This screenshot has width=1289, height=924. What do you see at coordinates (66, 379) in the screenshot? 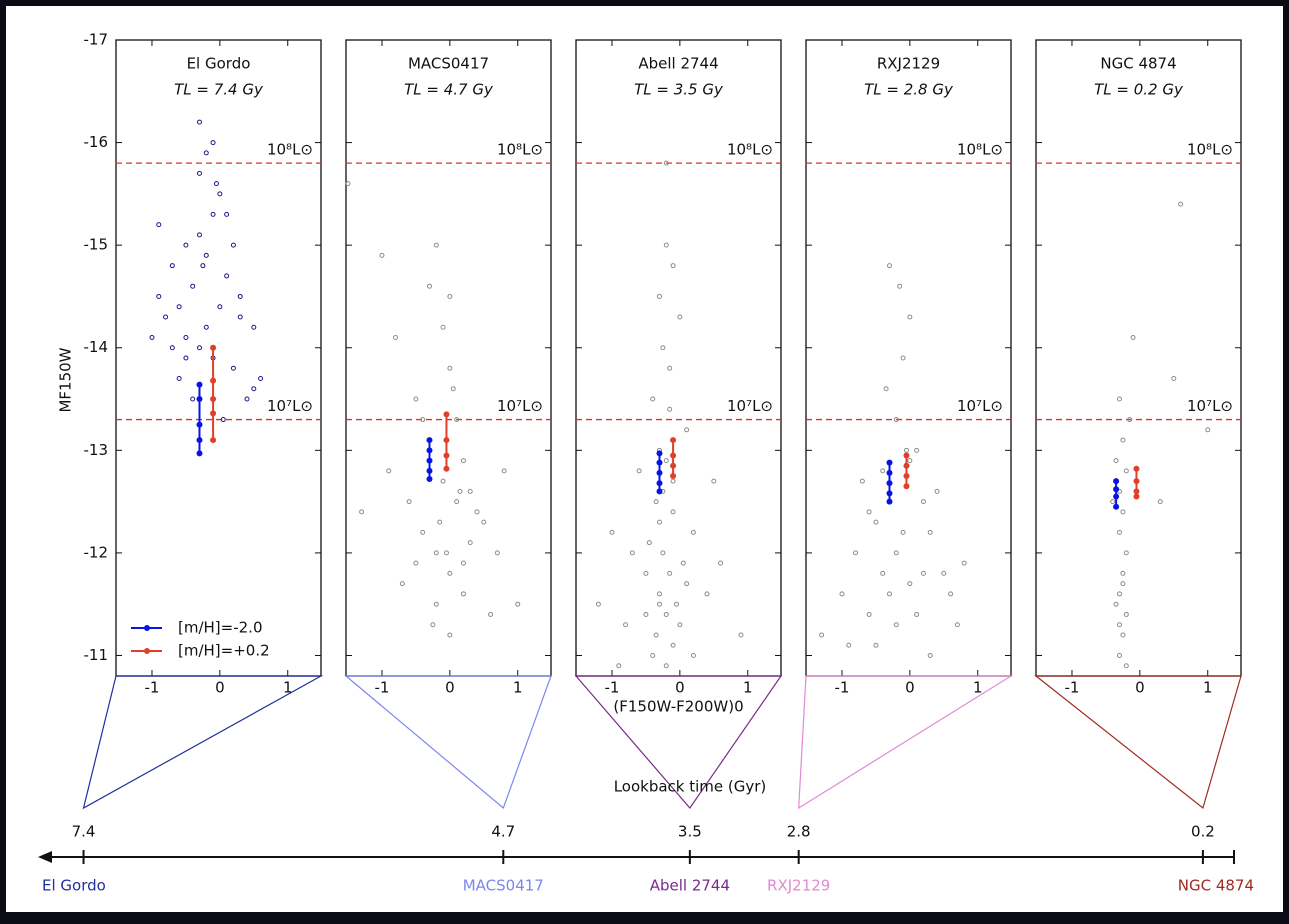
I see `y-axis-label: MF150W` at bounding box center [66, 379].